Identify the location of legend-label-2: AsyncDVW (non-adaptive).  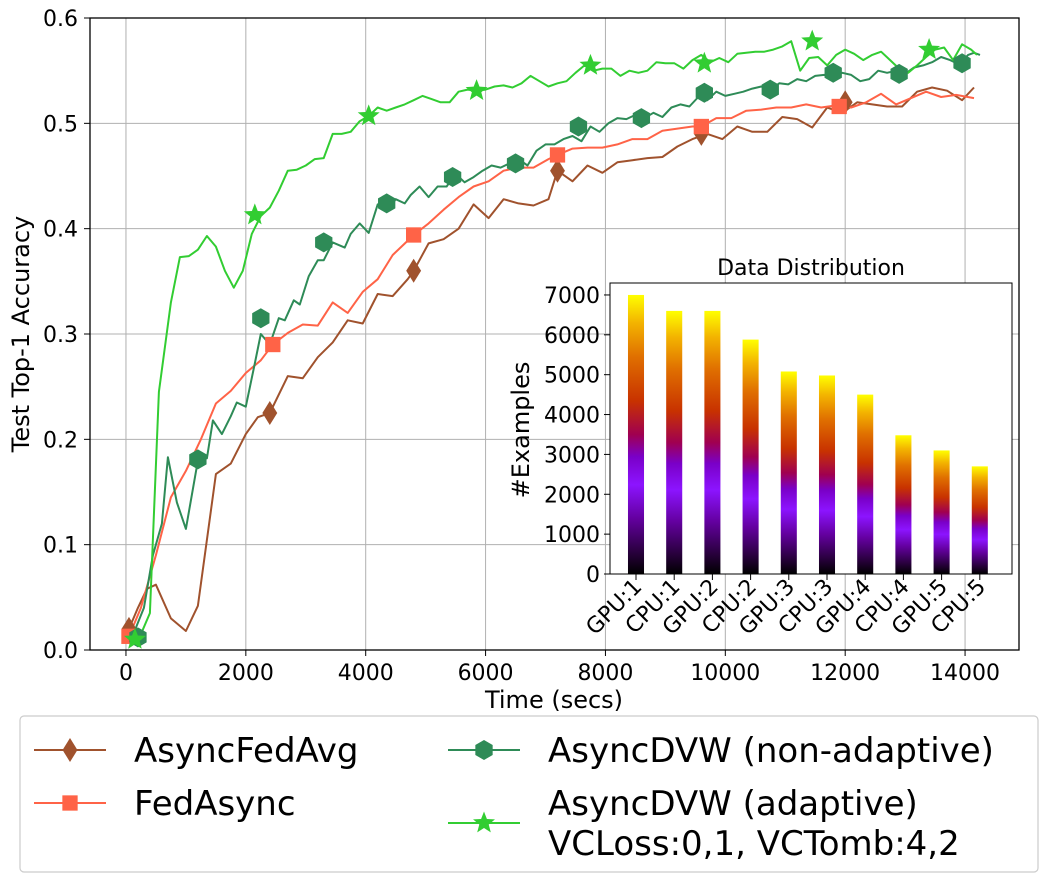
(771, 751).